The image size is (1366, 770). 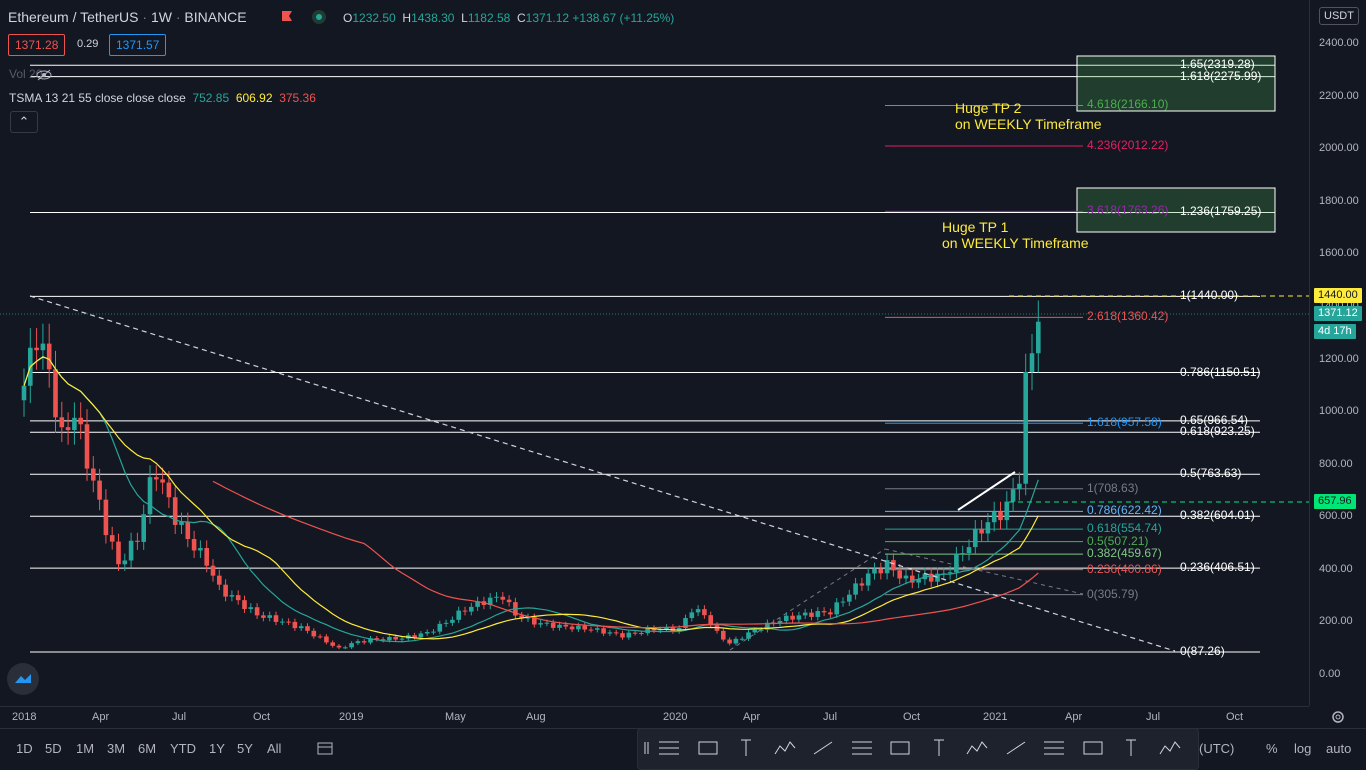 What do you see at coordinates (1015, 235) in the screenshot?
I see `tp1-annotation: Huge TP 1 on WEEKLY Timeframe` at bounding box center [1015, 235].